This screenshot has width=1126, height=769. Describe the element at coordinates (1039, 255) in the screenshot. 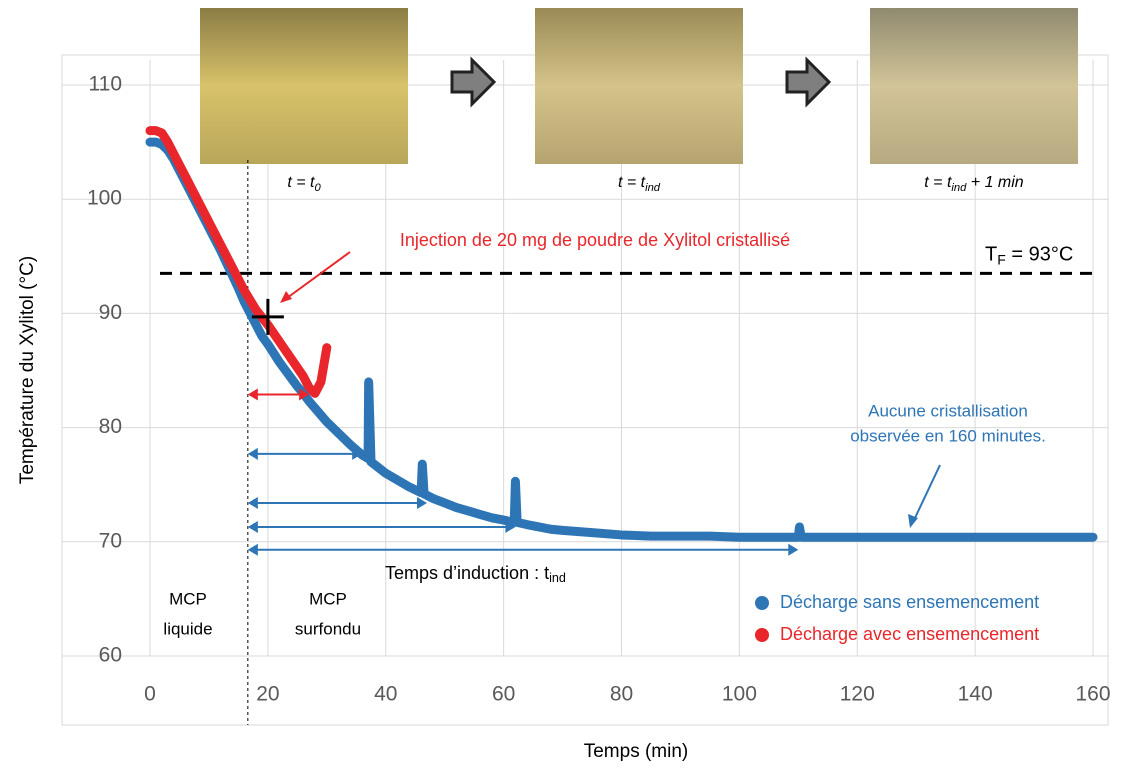

I see `reference-label-part: = 93°C` at that location.